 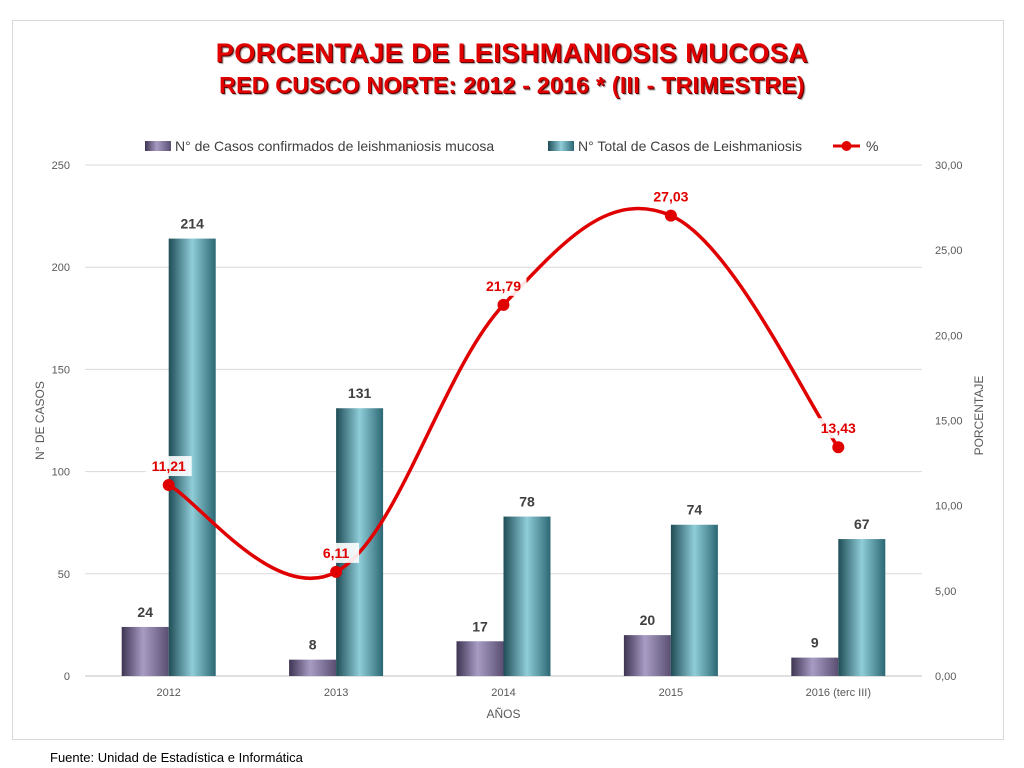 I want to click on y2-tick-label: 15,00, so click(x=949, y=422).